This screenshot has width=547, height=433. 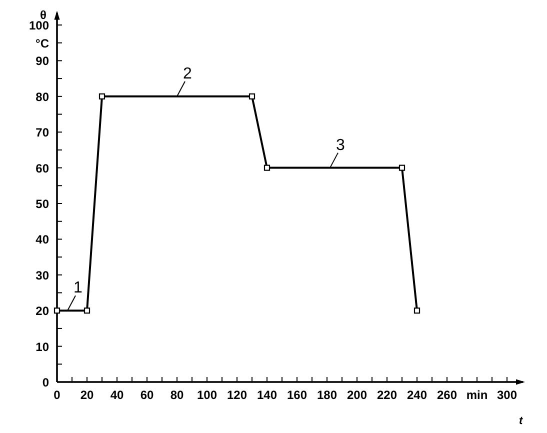 What do you see at coordinates (521, 421) in the screenshot?
I see `x-axis-title: t` at bounding box center [521, 421].